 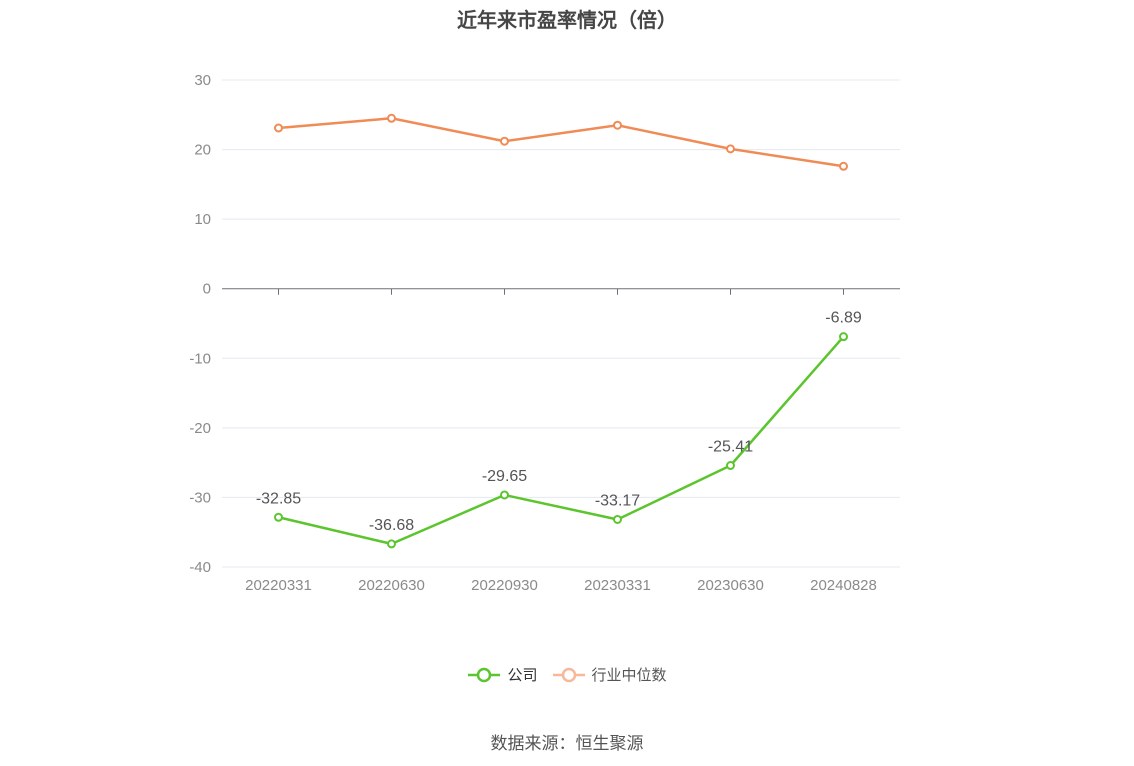 What do you see at coordinates (843, 585) in the screenshot?
I see `x-tick-label: 20240828` at bounding box center [843, 585].